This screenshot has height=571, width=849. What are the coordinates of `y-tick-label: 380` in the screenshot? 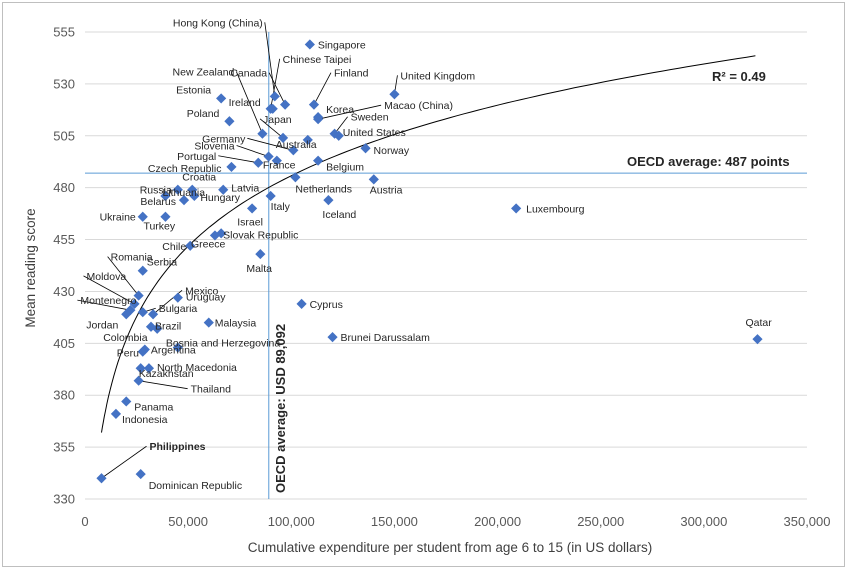 It's located at (64, 395).